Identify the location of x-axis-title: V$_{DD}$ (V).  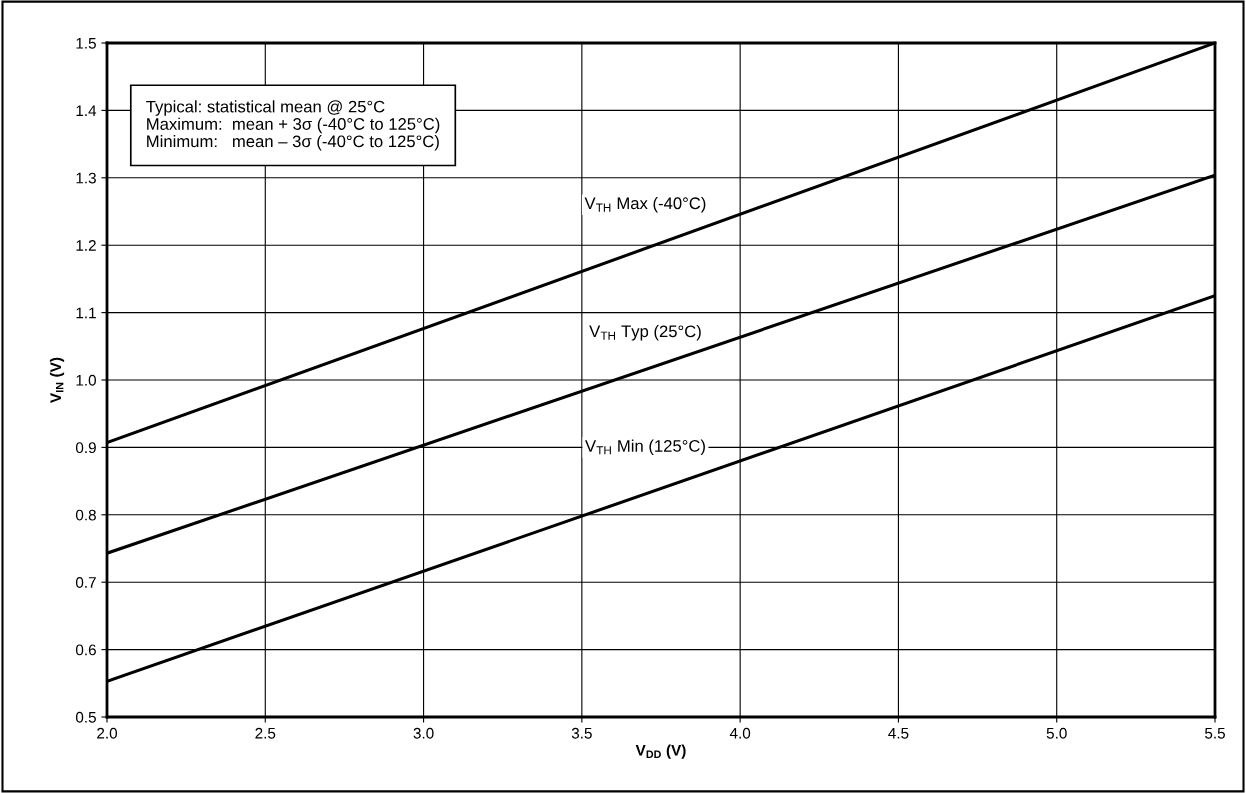
(660, 751).